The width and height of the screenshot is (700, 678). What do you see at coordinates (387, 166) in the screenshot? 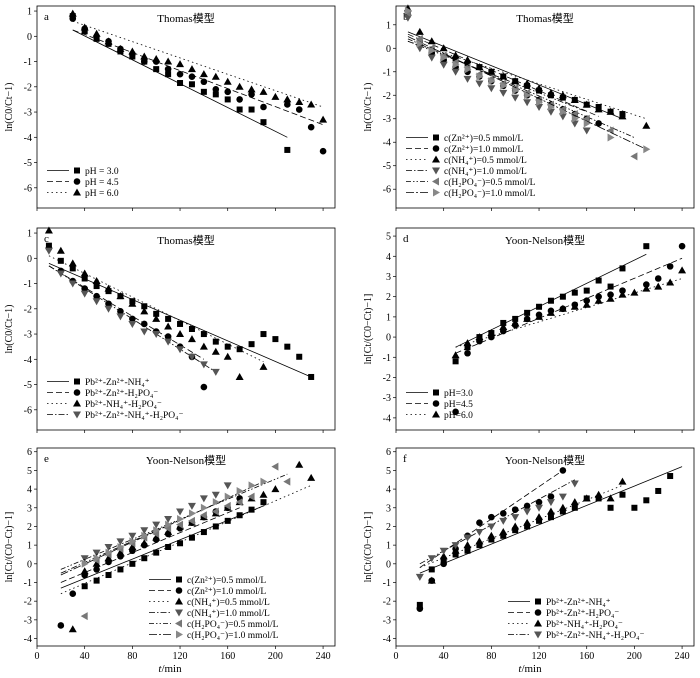
I see `y-tick-label: -5` at bounding box center [387, 166].